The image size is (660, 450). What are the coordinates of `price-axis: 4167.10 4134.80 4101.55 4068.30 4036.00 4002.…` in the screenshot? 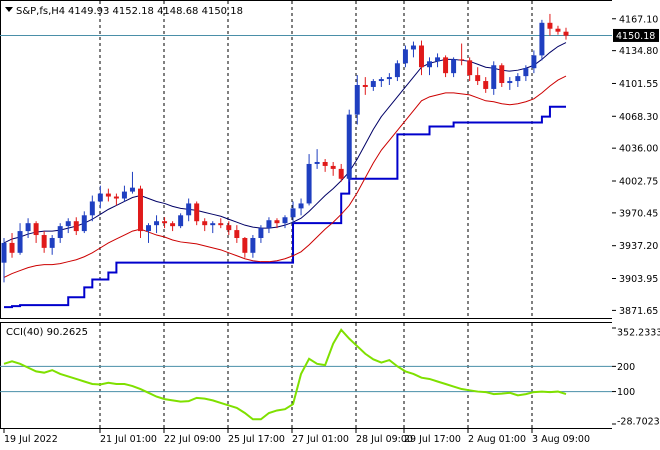 It's located at (636, 160).